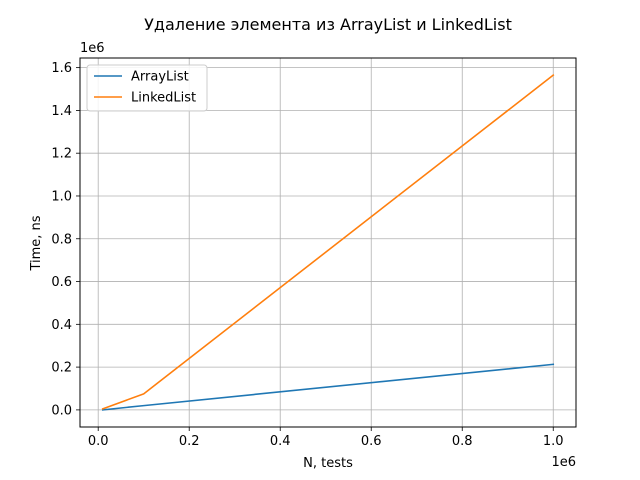 Image resolution: width=640 pixels, height=480 pixels. Describe the element at coordinates (61, 368) in the screenshot. I see `y-tick-label: 0.2` at that location.